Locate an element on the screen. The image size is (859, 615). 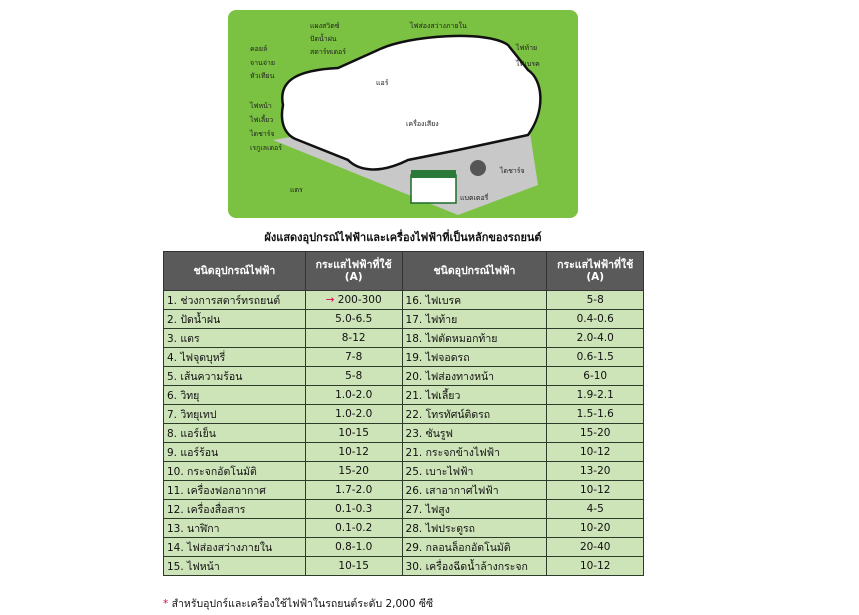
cell-text: 0.4-0.6 is located at coordinates (595, 319).